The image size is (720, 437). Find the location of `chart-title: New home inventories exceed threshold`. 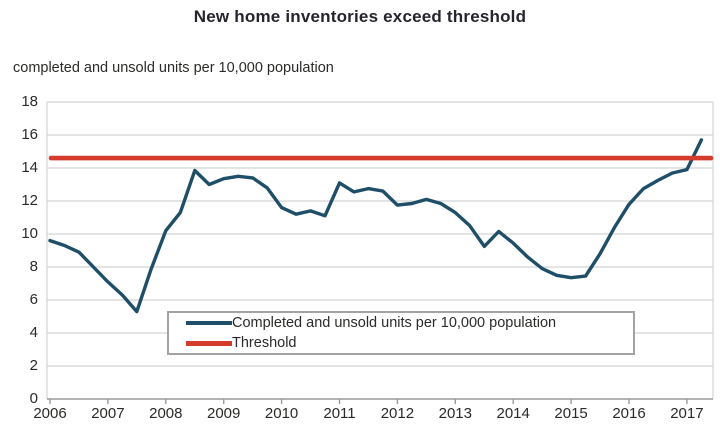

chart-title: New home inventories exceed threshold is located at coordinates (360, 16).